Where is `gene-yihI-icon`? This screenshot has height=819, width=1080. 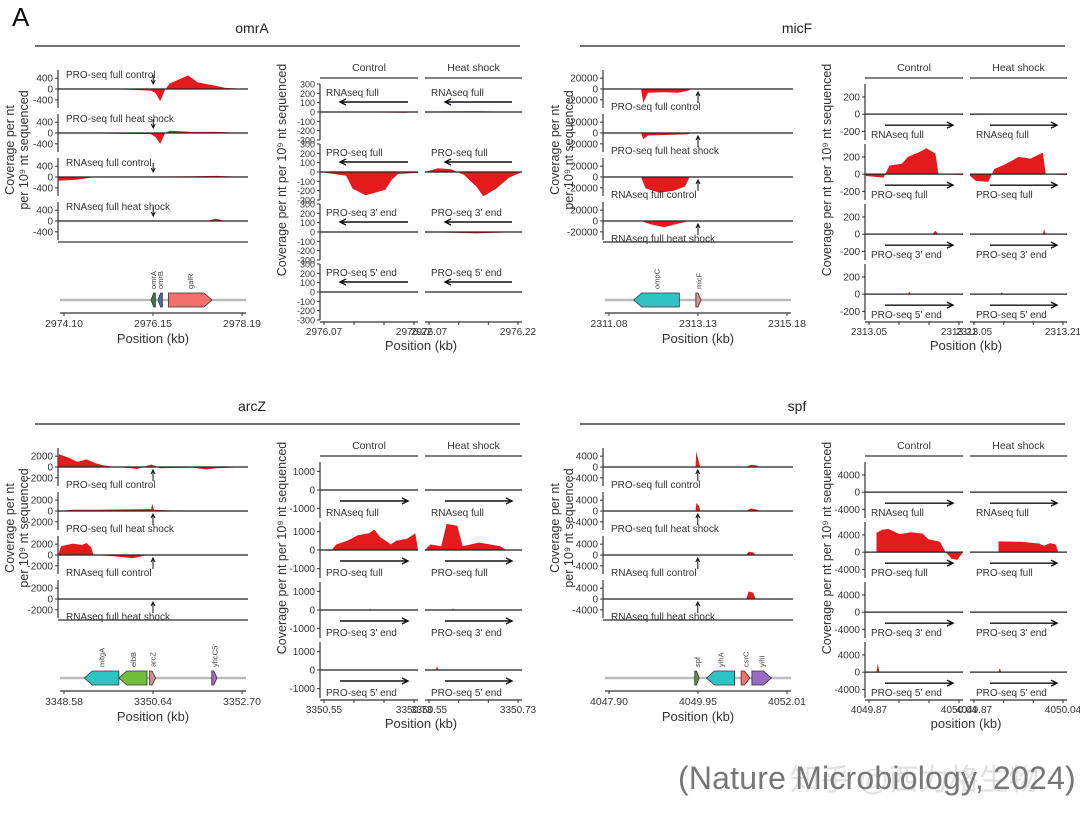 gene-yihI-icon is located at coordinates (762, 678).